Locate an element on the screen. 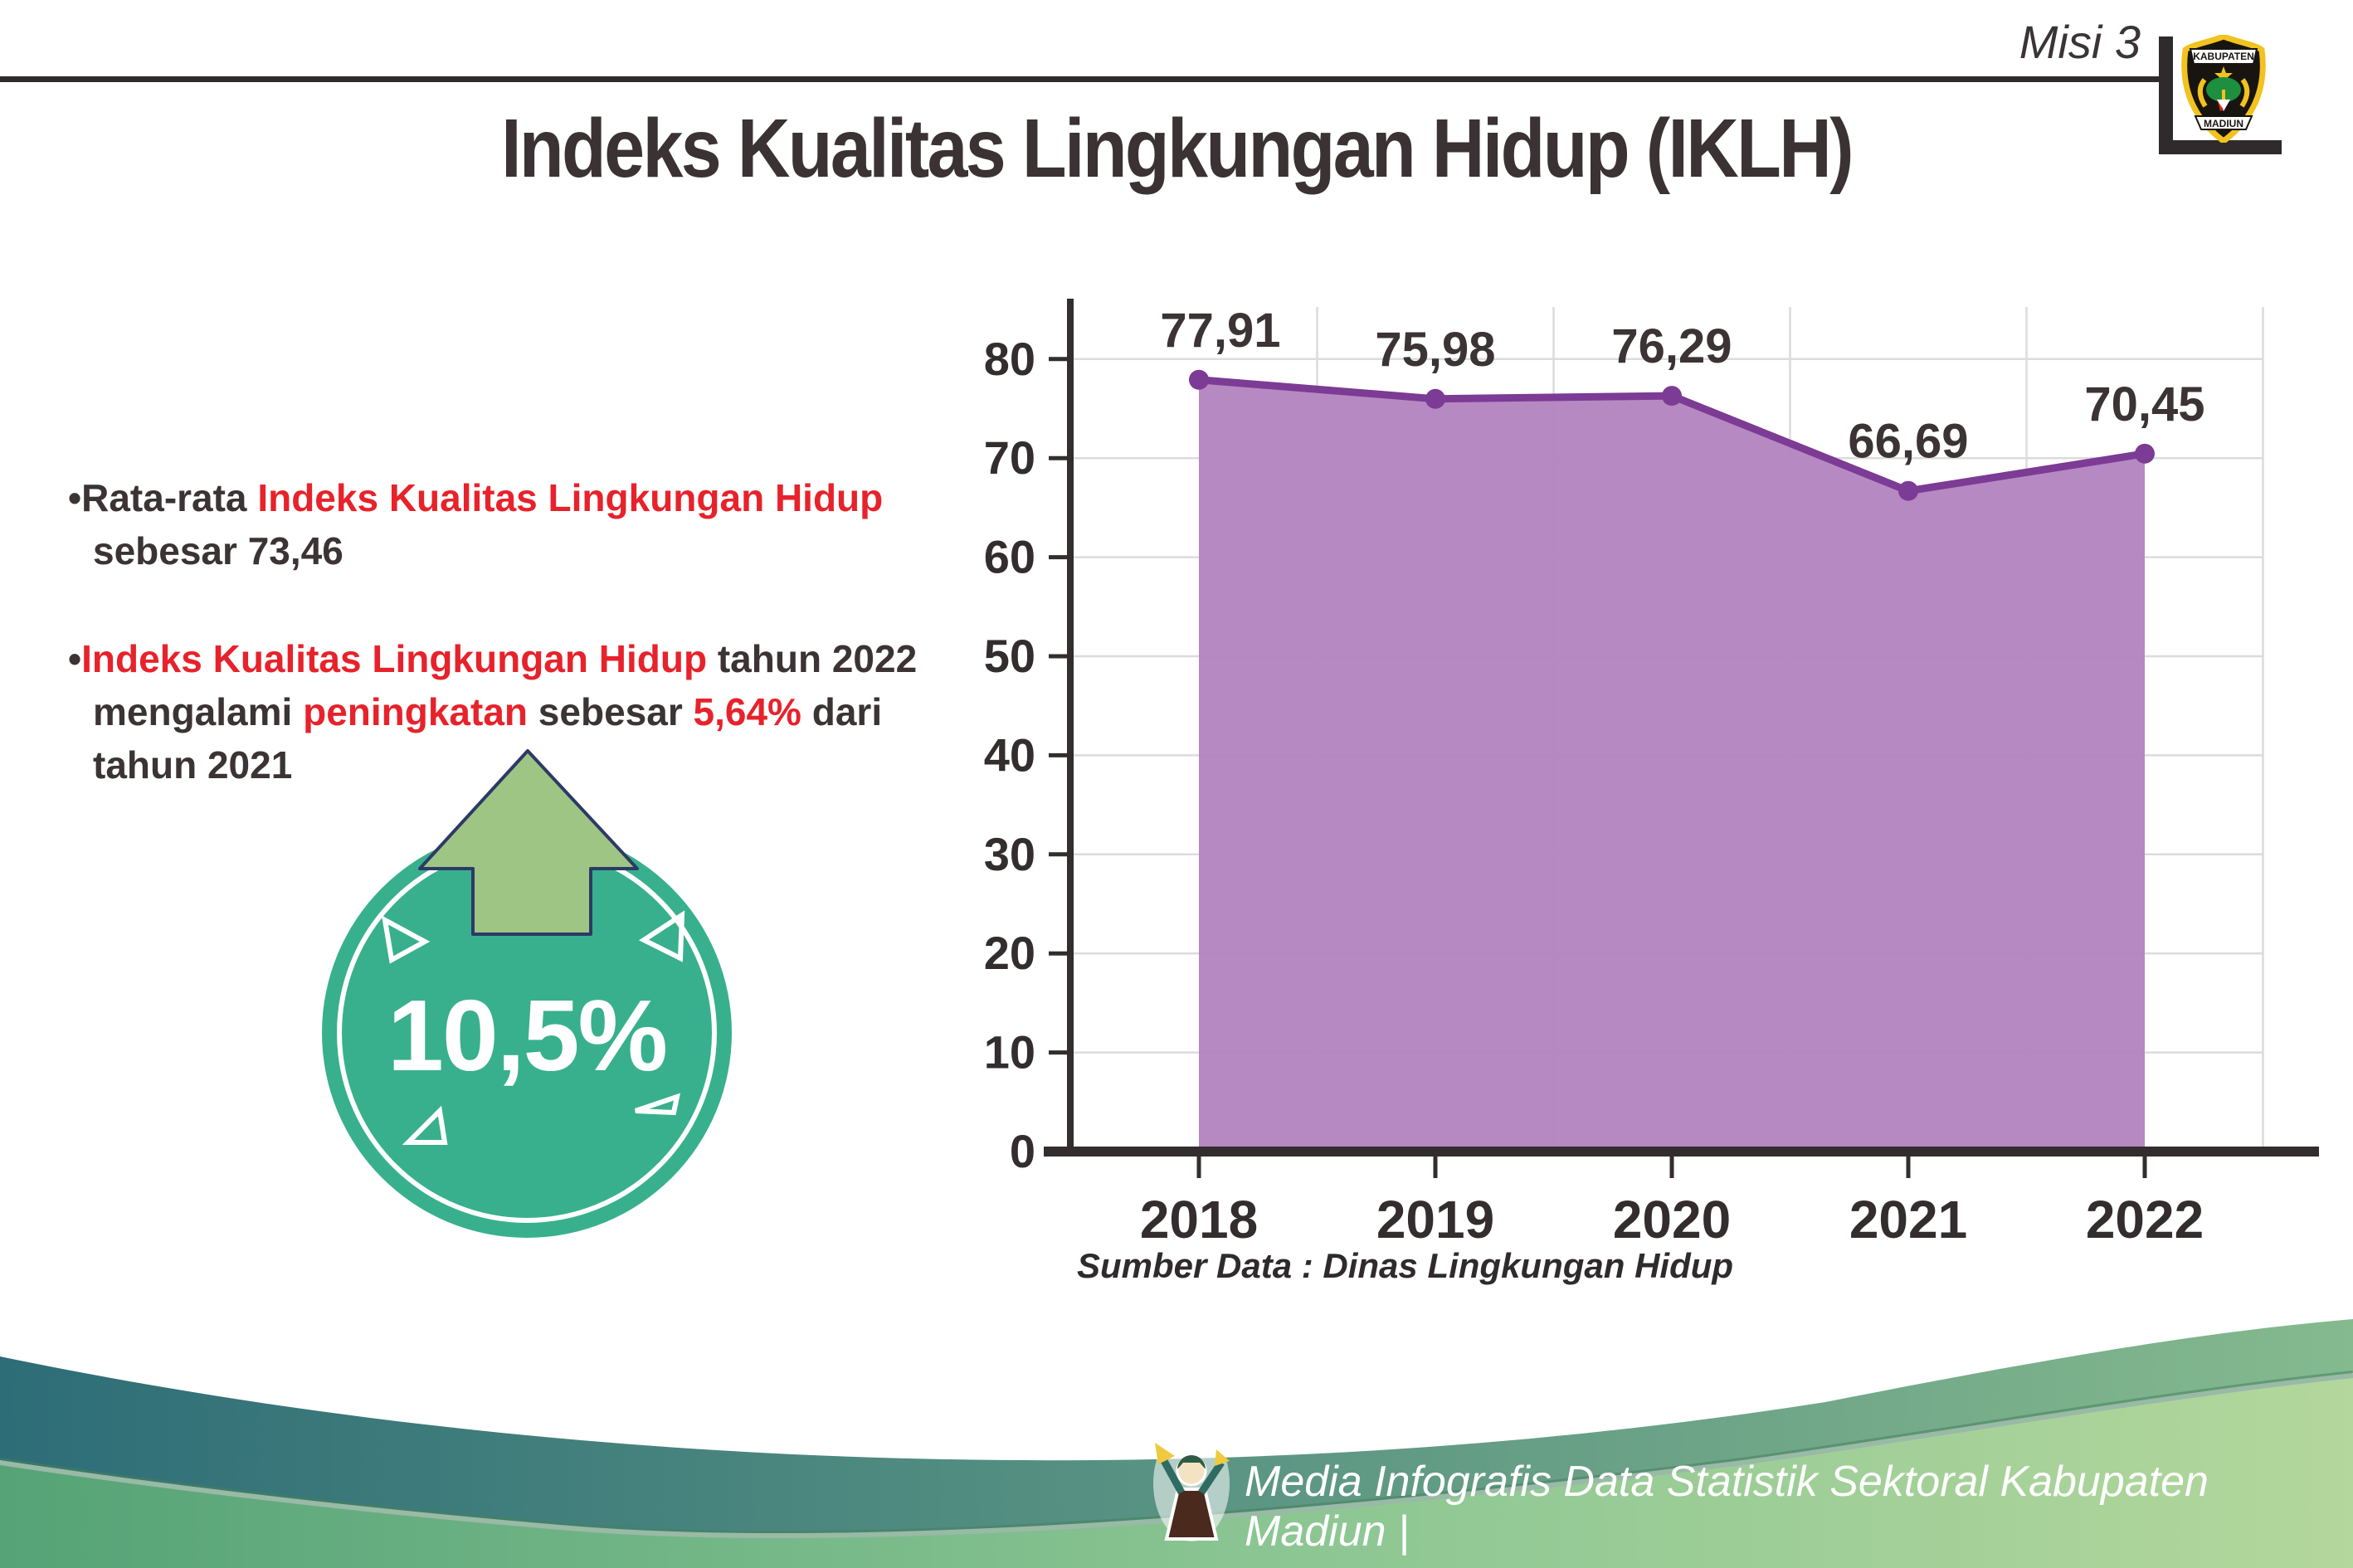 Image resolution: width=2353 pixels, height=1568 pixels. green-wave is located at coordinates (1176, 1473).